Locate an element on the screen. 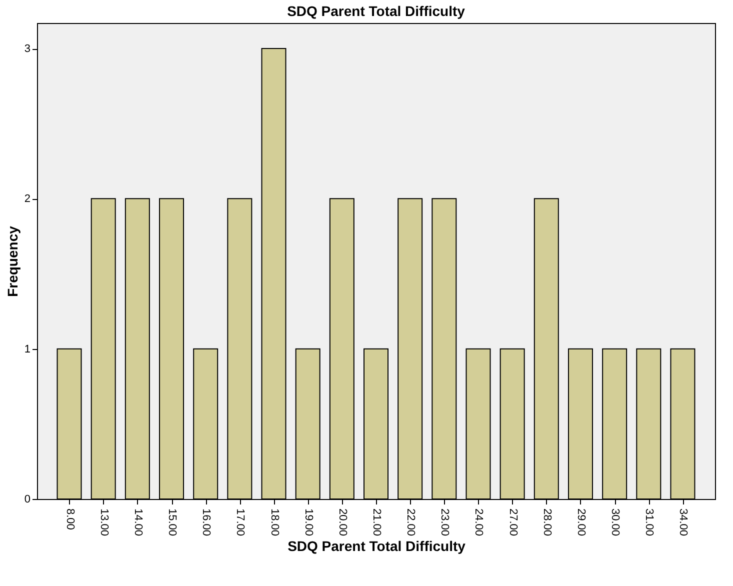 The image size is (733, 586). y-tick-label: 3 is located at coordinates (27, 49).